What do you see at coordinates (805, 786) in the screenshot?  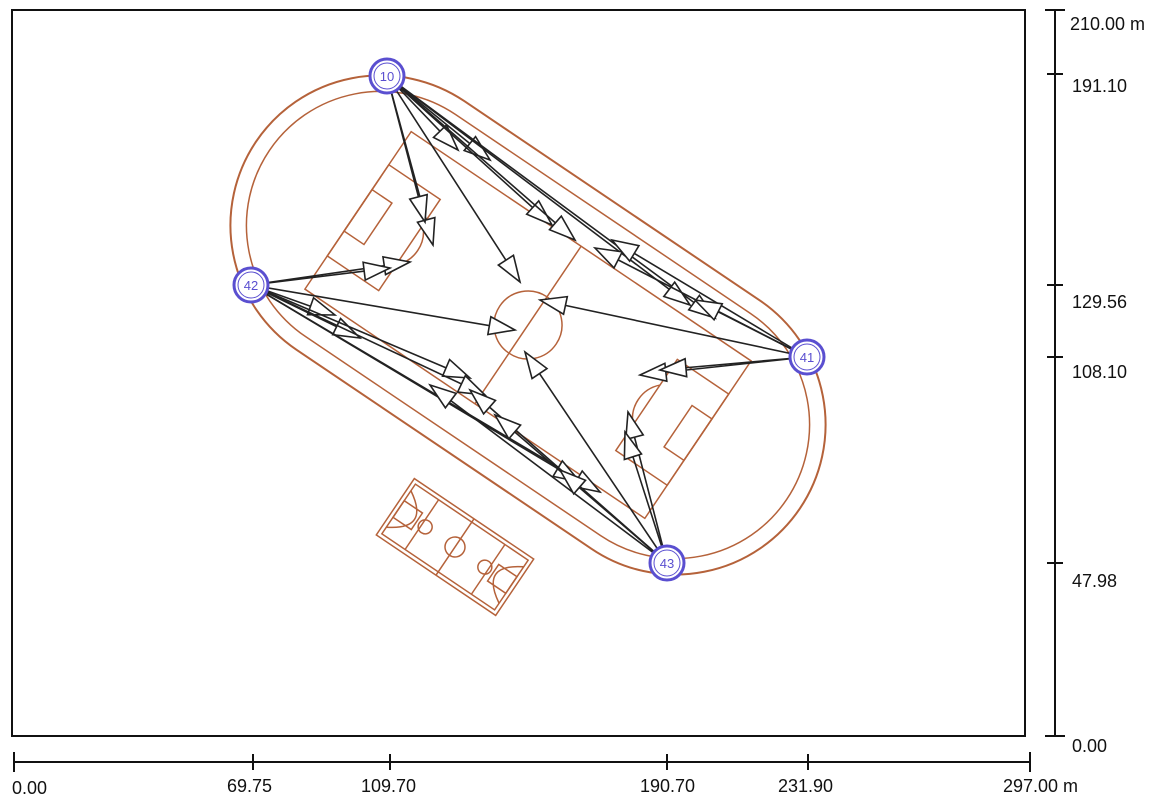 I see `x-tick-label: 231.90` at bounding box center [805, 786].